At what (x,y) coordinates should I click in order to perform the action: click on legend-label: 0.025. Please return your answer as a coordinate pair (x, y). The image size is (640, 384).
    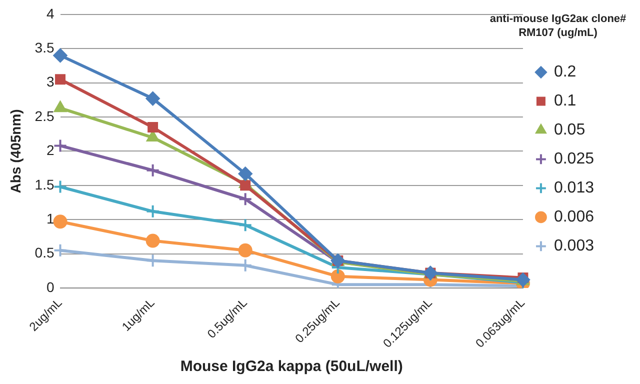
    Looking at the image, I should click on (574, 159).